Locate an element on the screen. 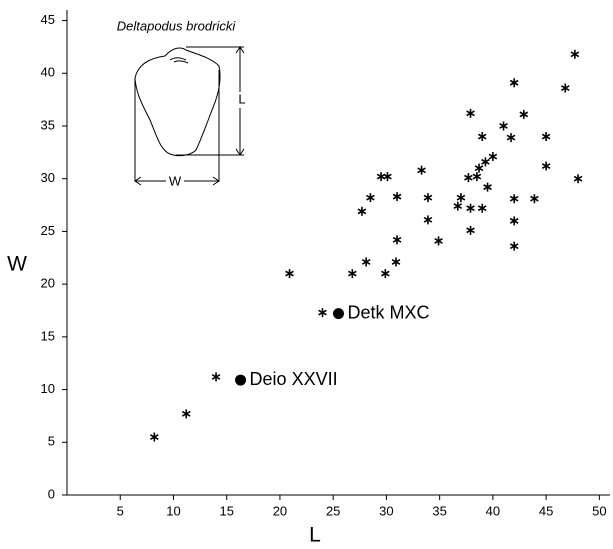 The width and height of the screenshot is (613, 549). y-tick-label: 45 is located at coordinates (48, 19).